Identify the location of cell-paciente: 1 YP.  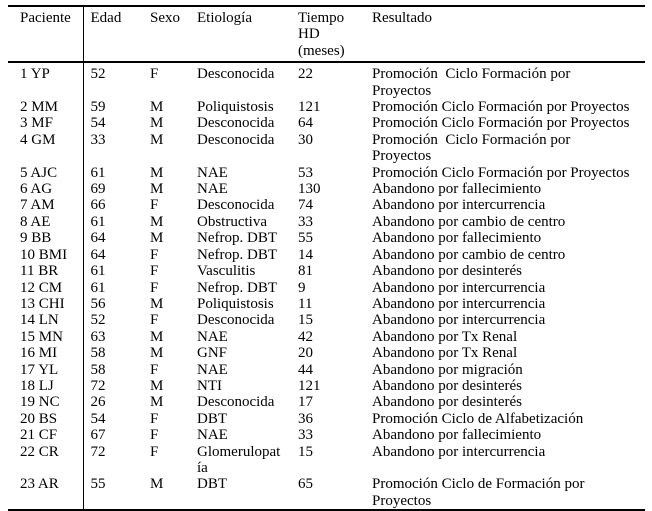
(46, 81).